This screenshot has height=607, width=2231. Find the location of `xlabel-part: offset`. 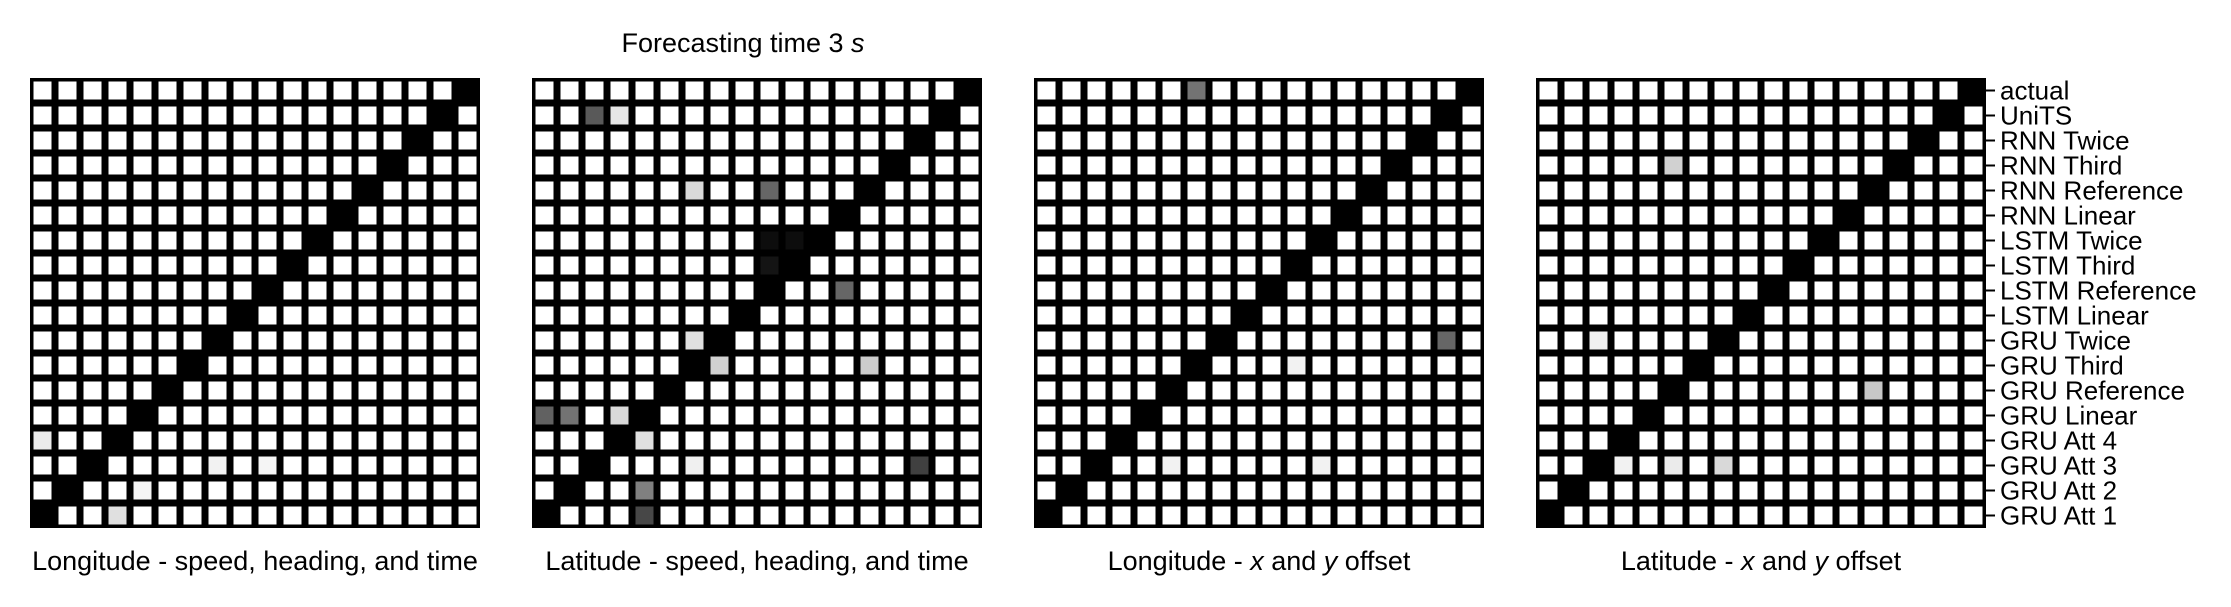

xlabel-part: offset is located at coordinates (1865, 561).